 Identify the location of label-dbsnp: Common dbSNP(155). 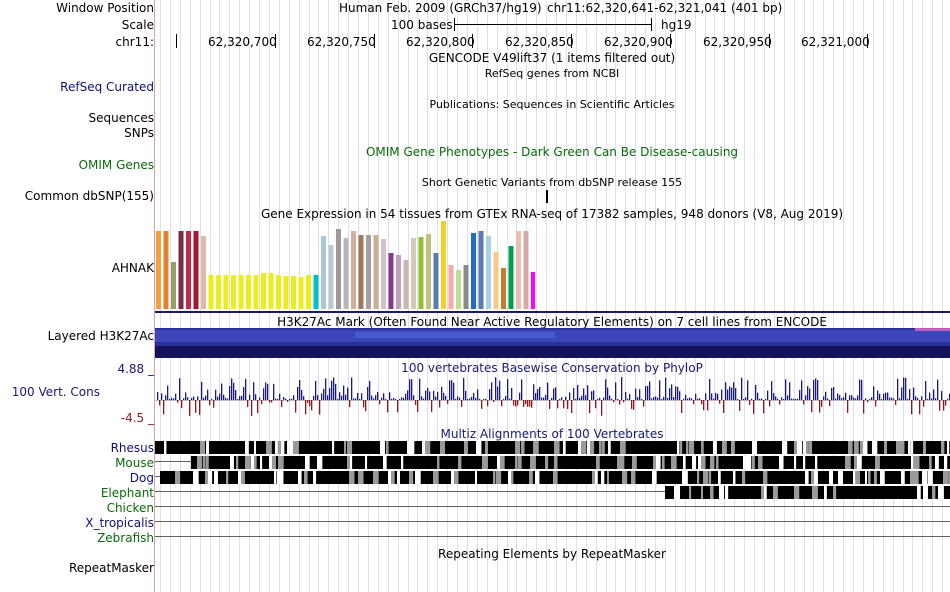
(89, 196).